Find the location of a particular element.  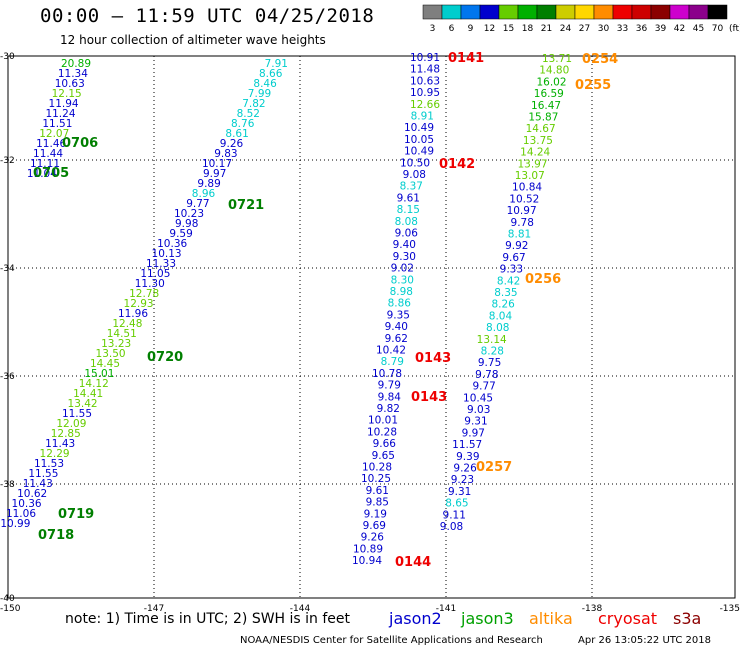

wave-height-label: 12.85 is located at coordinates (66, 434).